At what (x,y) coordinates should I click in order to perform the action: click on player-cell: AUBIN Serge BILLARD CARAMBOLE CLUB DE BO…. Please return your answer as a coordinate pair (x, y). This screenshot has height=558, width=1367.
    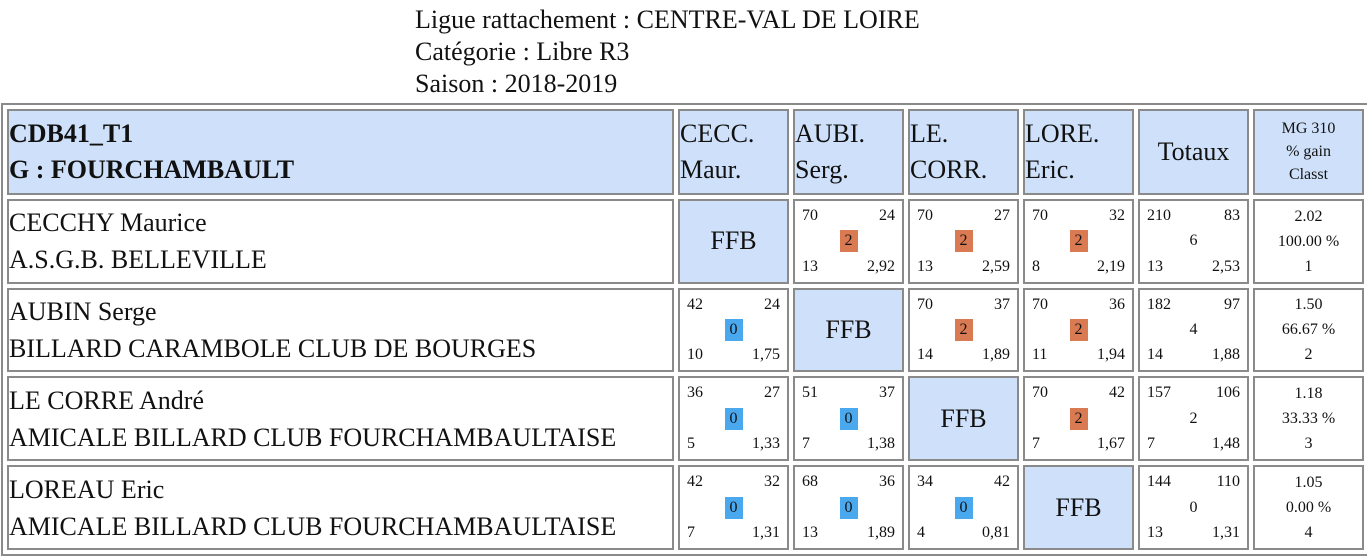
    Looking at the image, I should click on (340, 330).